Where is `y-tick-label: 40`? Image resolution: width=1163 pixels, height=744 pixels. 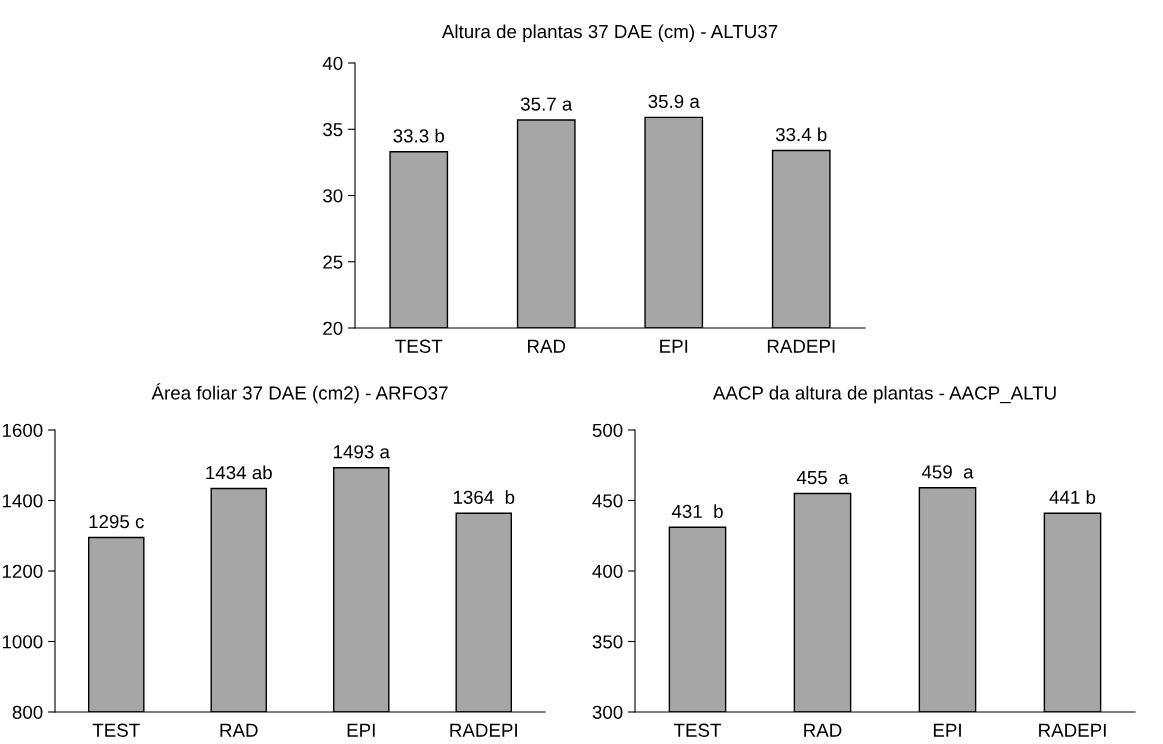 y-tick-label: 40 is located at coordinates (332, 63).